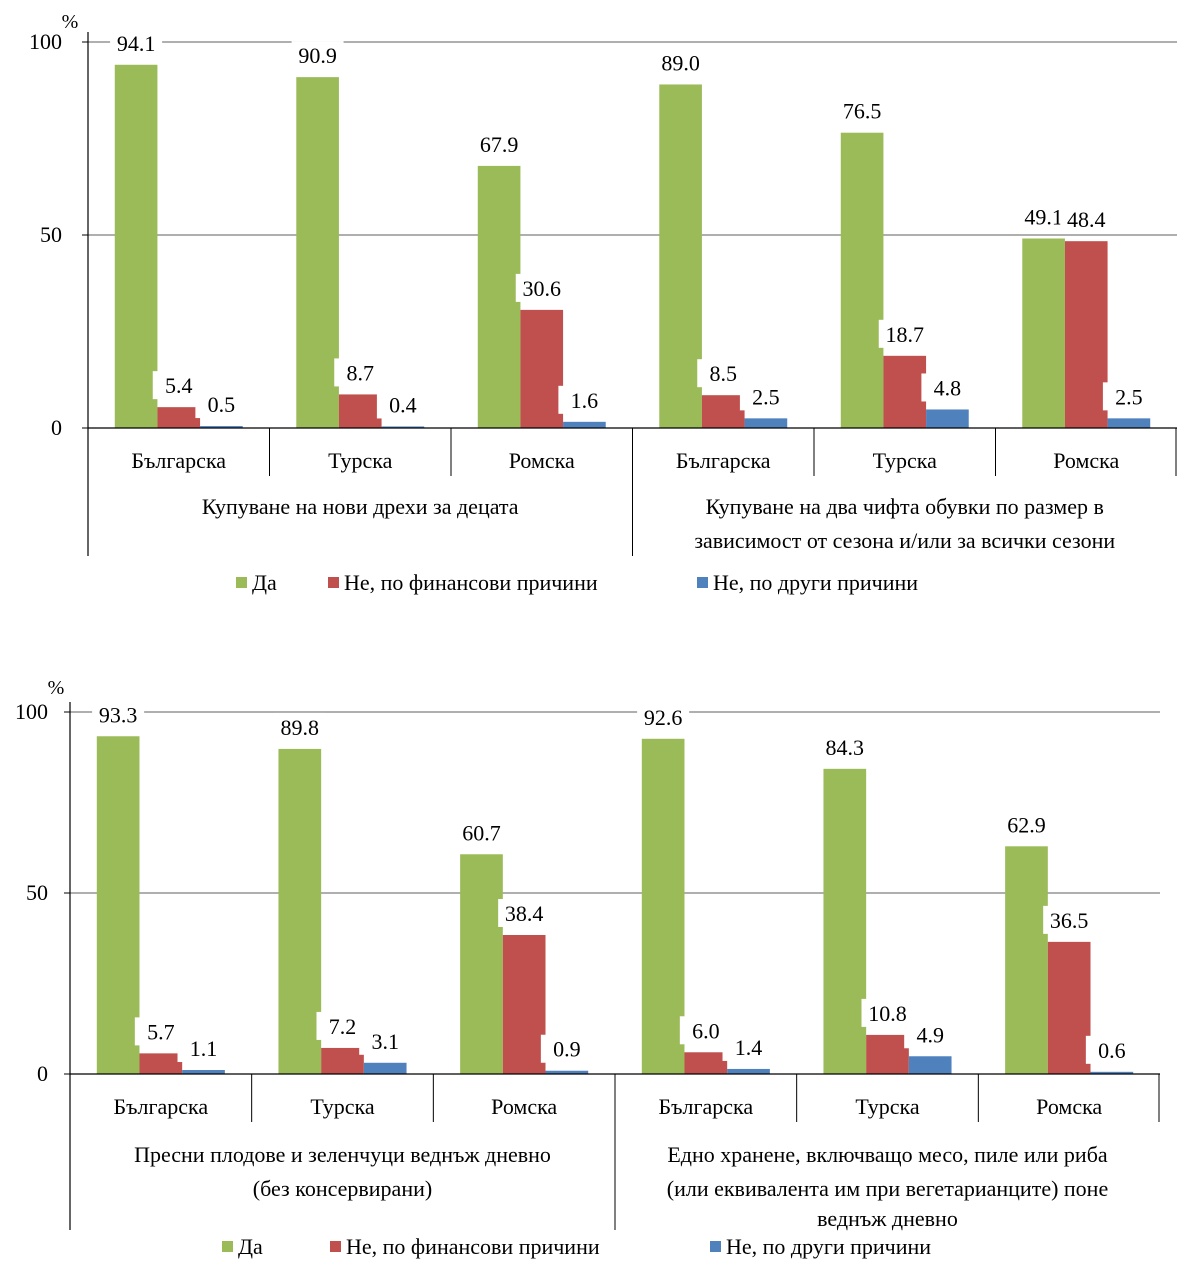 This screenshot has height=1266, width=1177. I want to click on data-label: 8.7, so click(361, 372).